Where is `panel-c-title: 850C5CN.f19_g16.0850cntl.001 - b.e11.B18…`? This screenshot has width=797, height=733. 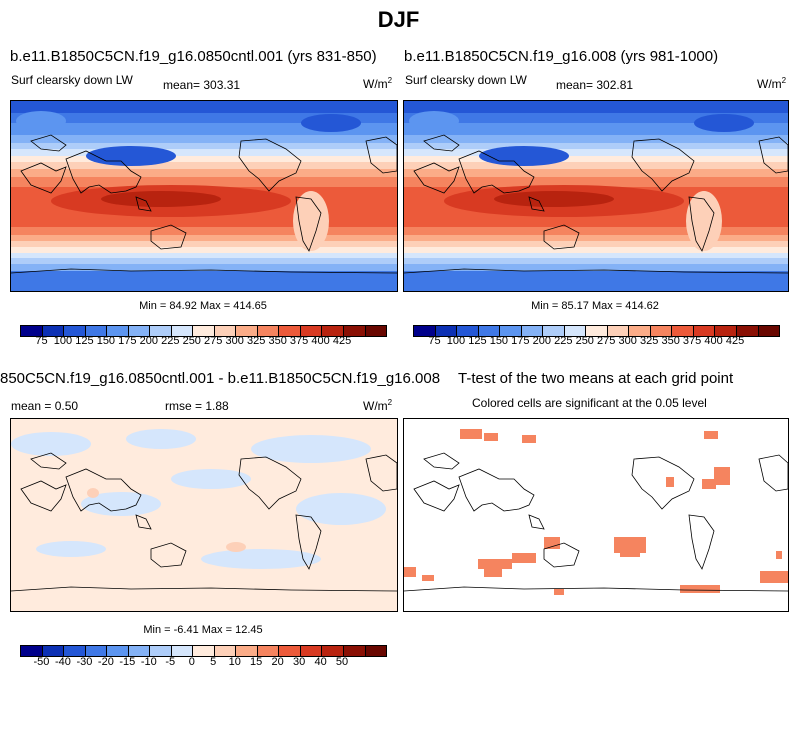 panel-c-title: 850C5CN.f19_g16.0850cntl.001 - b.e11.B18… is located at coordinates (220, 378).